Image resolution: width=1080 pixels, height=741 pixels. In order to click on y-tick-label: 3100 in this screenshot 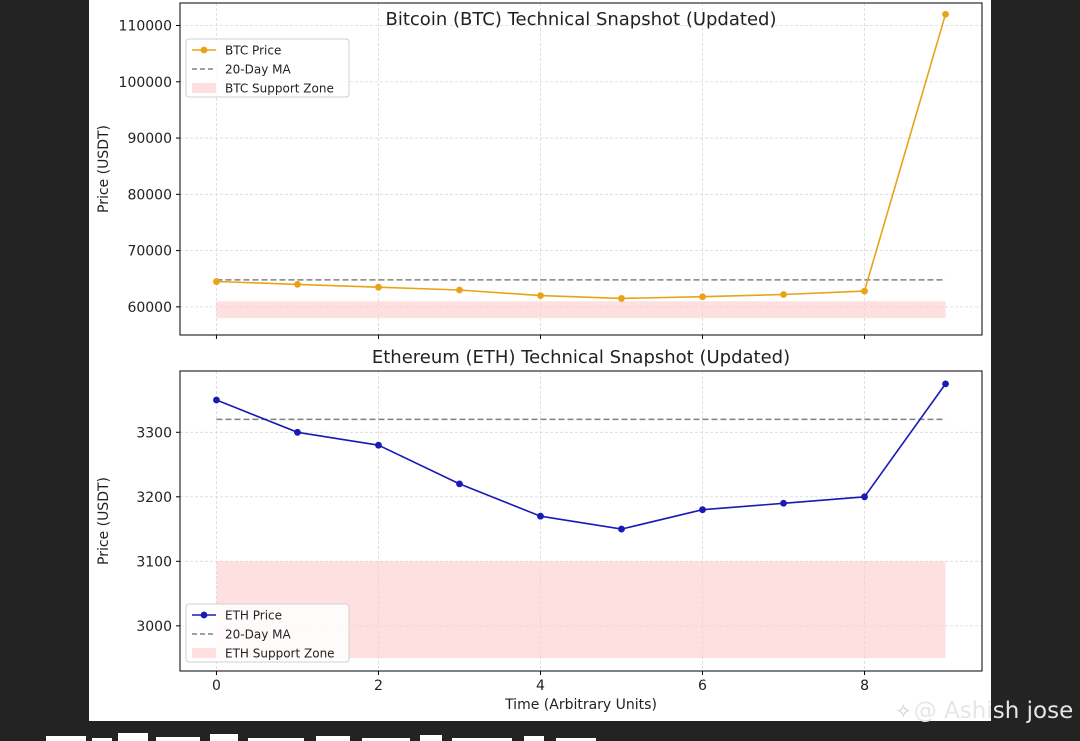, I will do `click(154, 562)`.